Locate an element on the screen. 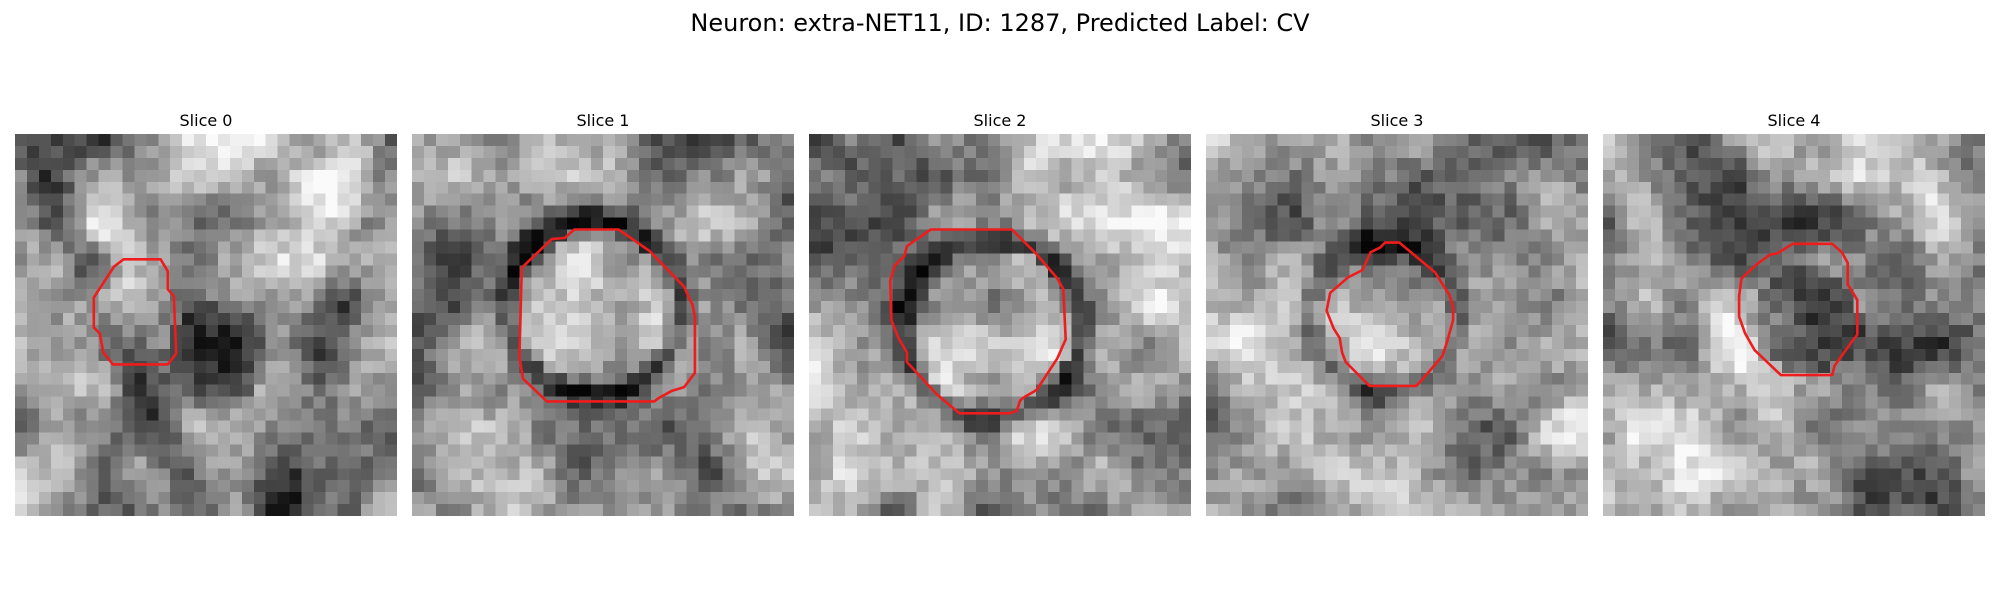 The image size is (2000, 600). slice-4-pixels is located at coordinates (1794, 325).